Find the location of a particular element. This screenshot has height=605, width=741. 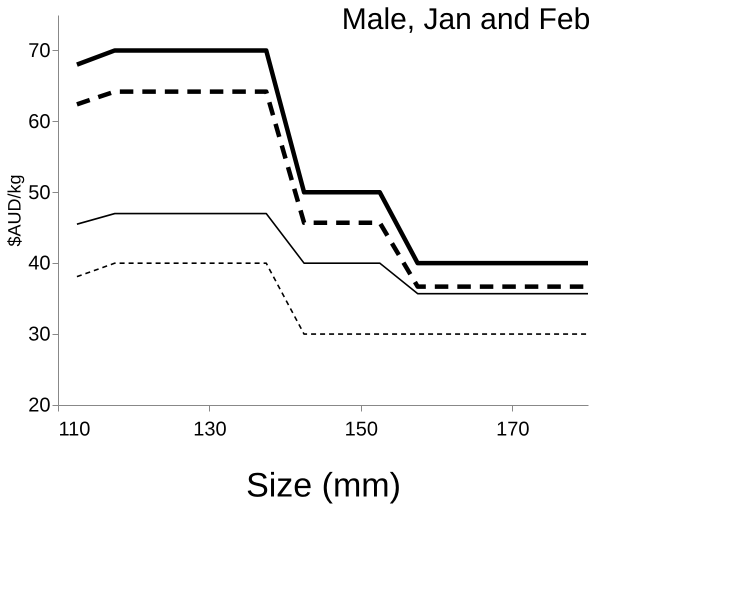

x-tick-label: 110 is located at coordinates (74, 429).